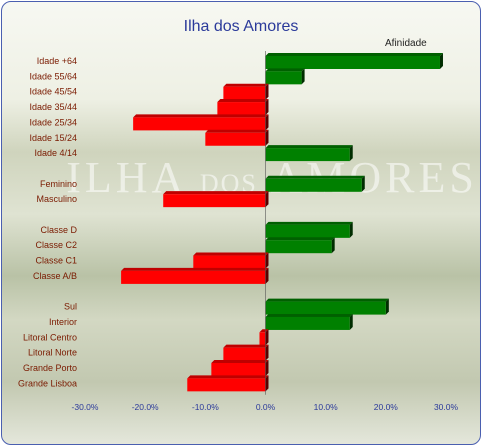  Describe the element at coordinates (266, 407) in the screenshot. I see `x-tick-label: 0.0%` at that location.